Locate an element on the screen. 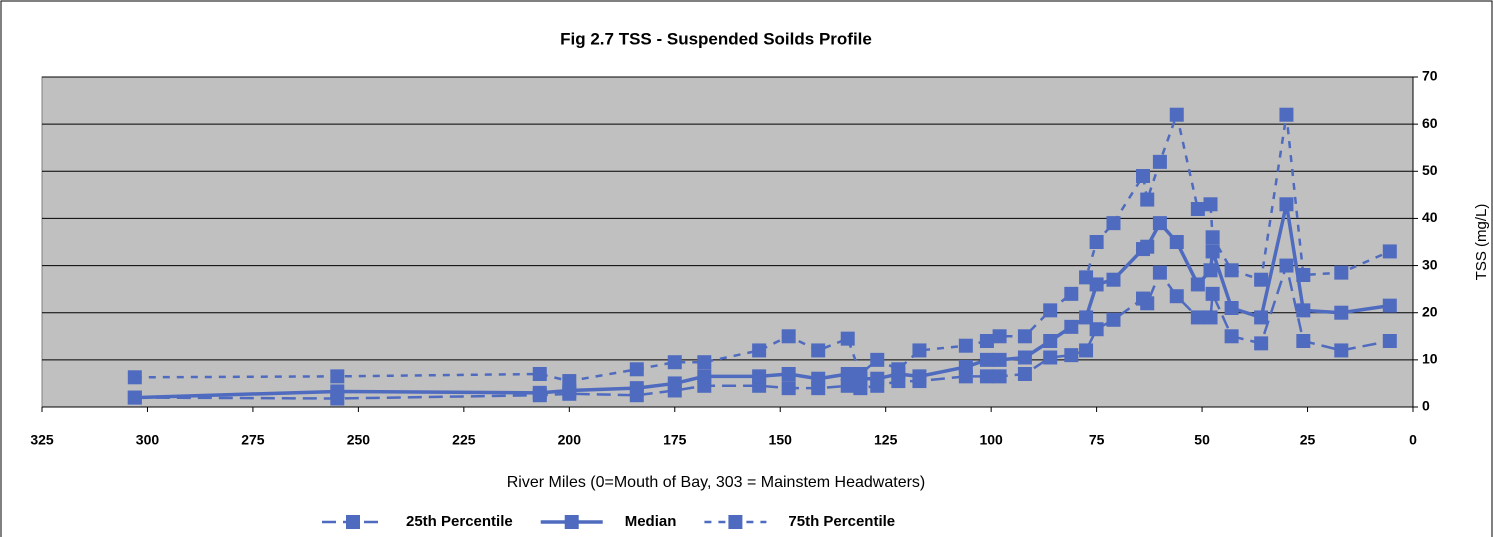  x-tick-label: 50 is located at coordinates (1202, 440).